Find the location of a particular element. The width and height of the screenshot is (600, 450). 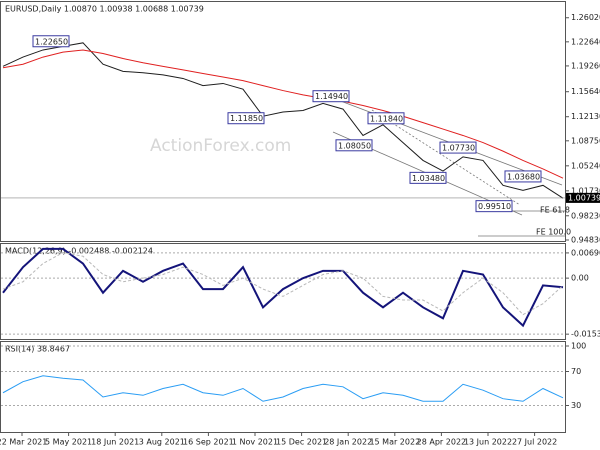

x-tick-label: 27 Jul 2022 is located at coordinates (534, 442).